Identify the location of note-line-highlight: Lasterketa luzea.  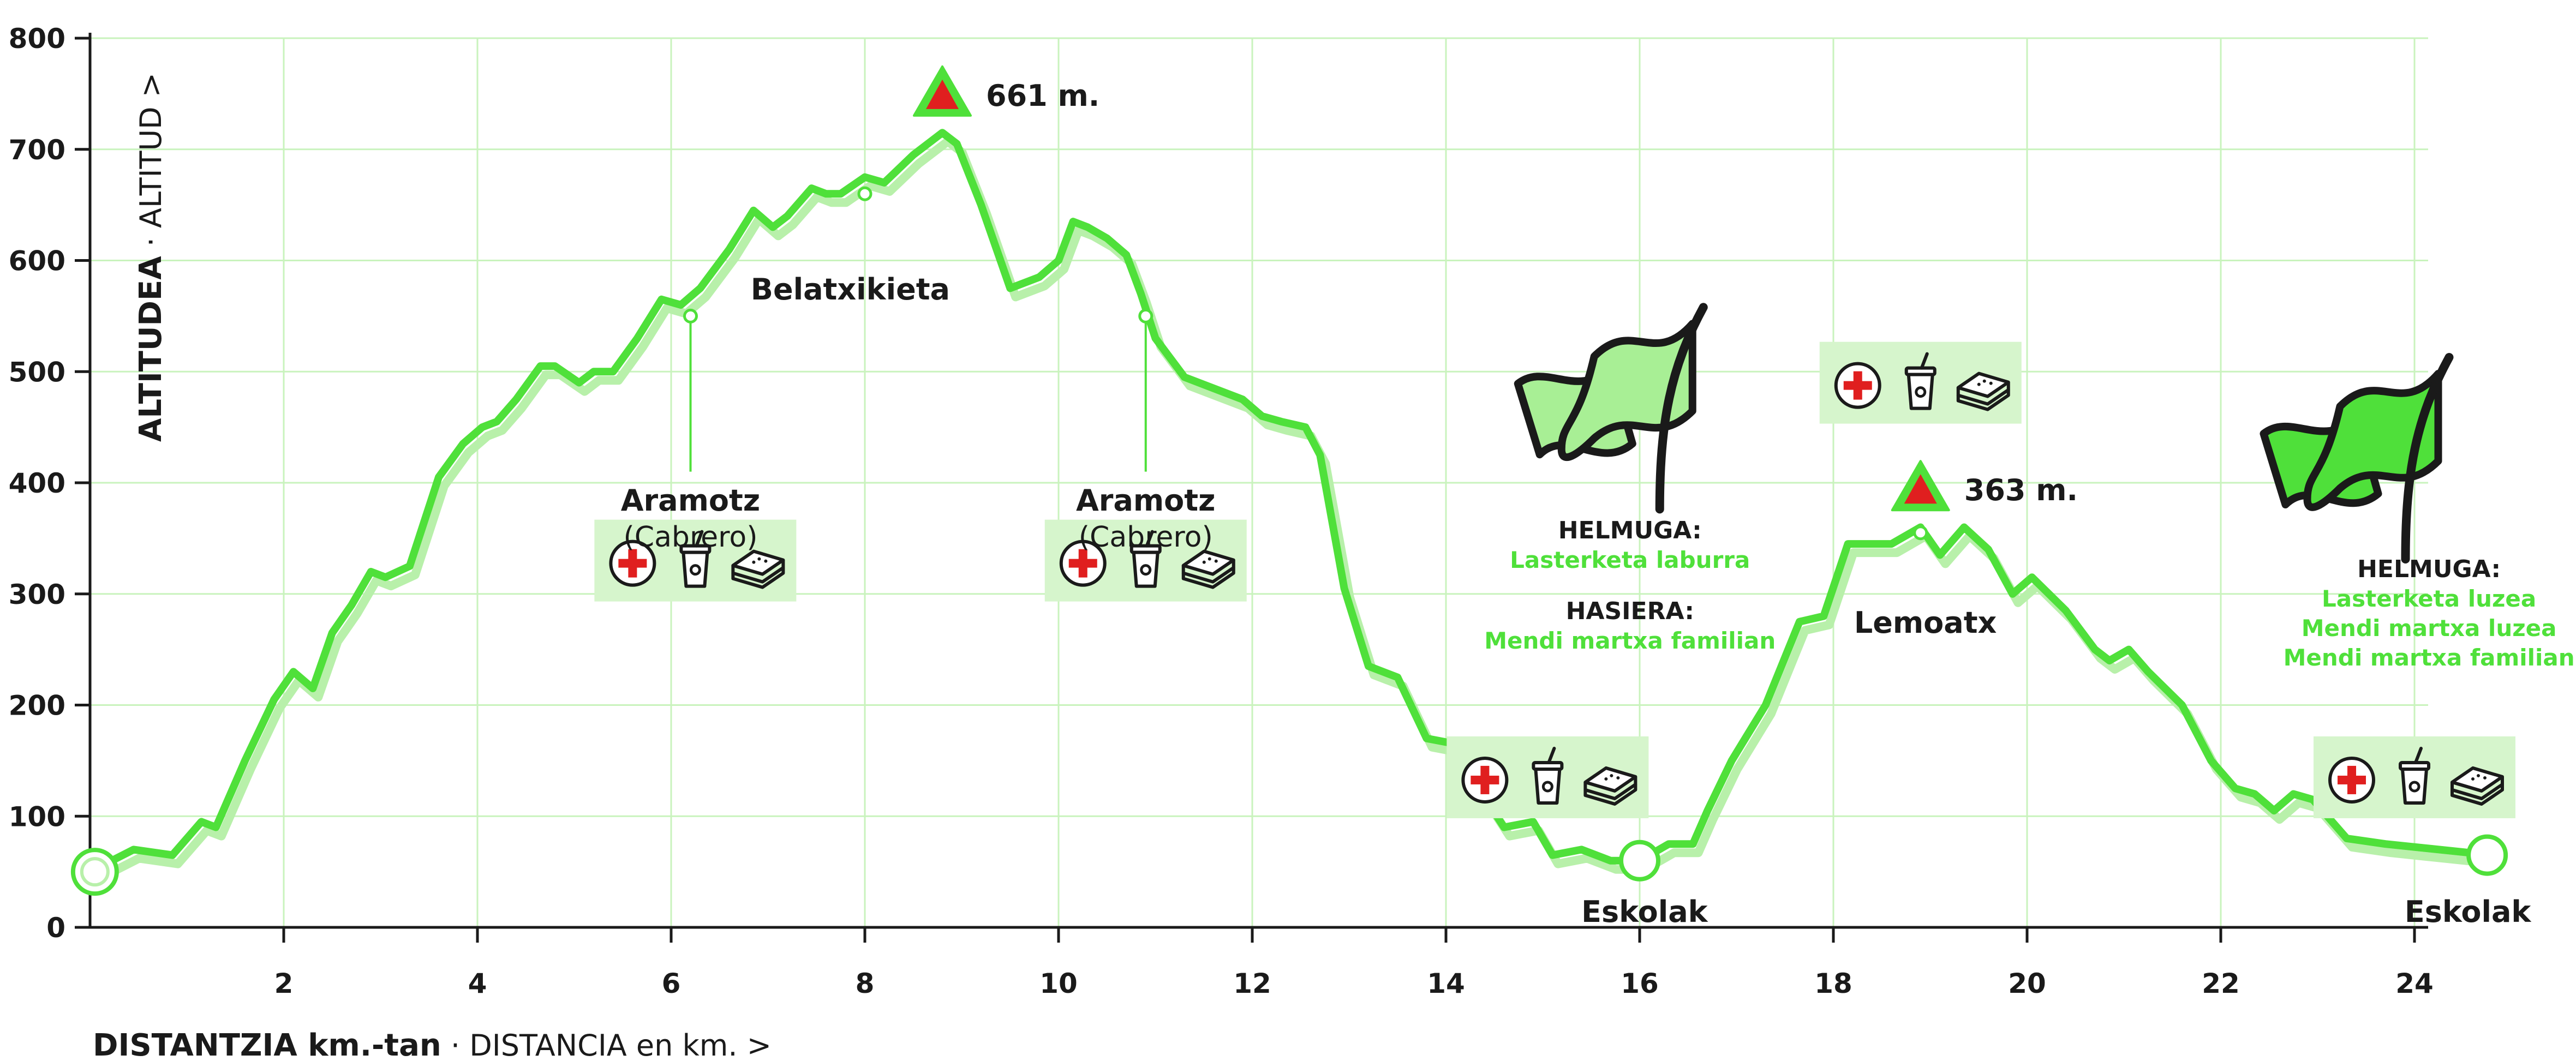
(2429, 598).